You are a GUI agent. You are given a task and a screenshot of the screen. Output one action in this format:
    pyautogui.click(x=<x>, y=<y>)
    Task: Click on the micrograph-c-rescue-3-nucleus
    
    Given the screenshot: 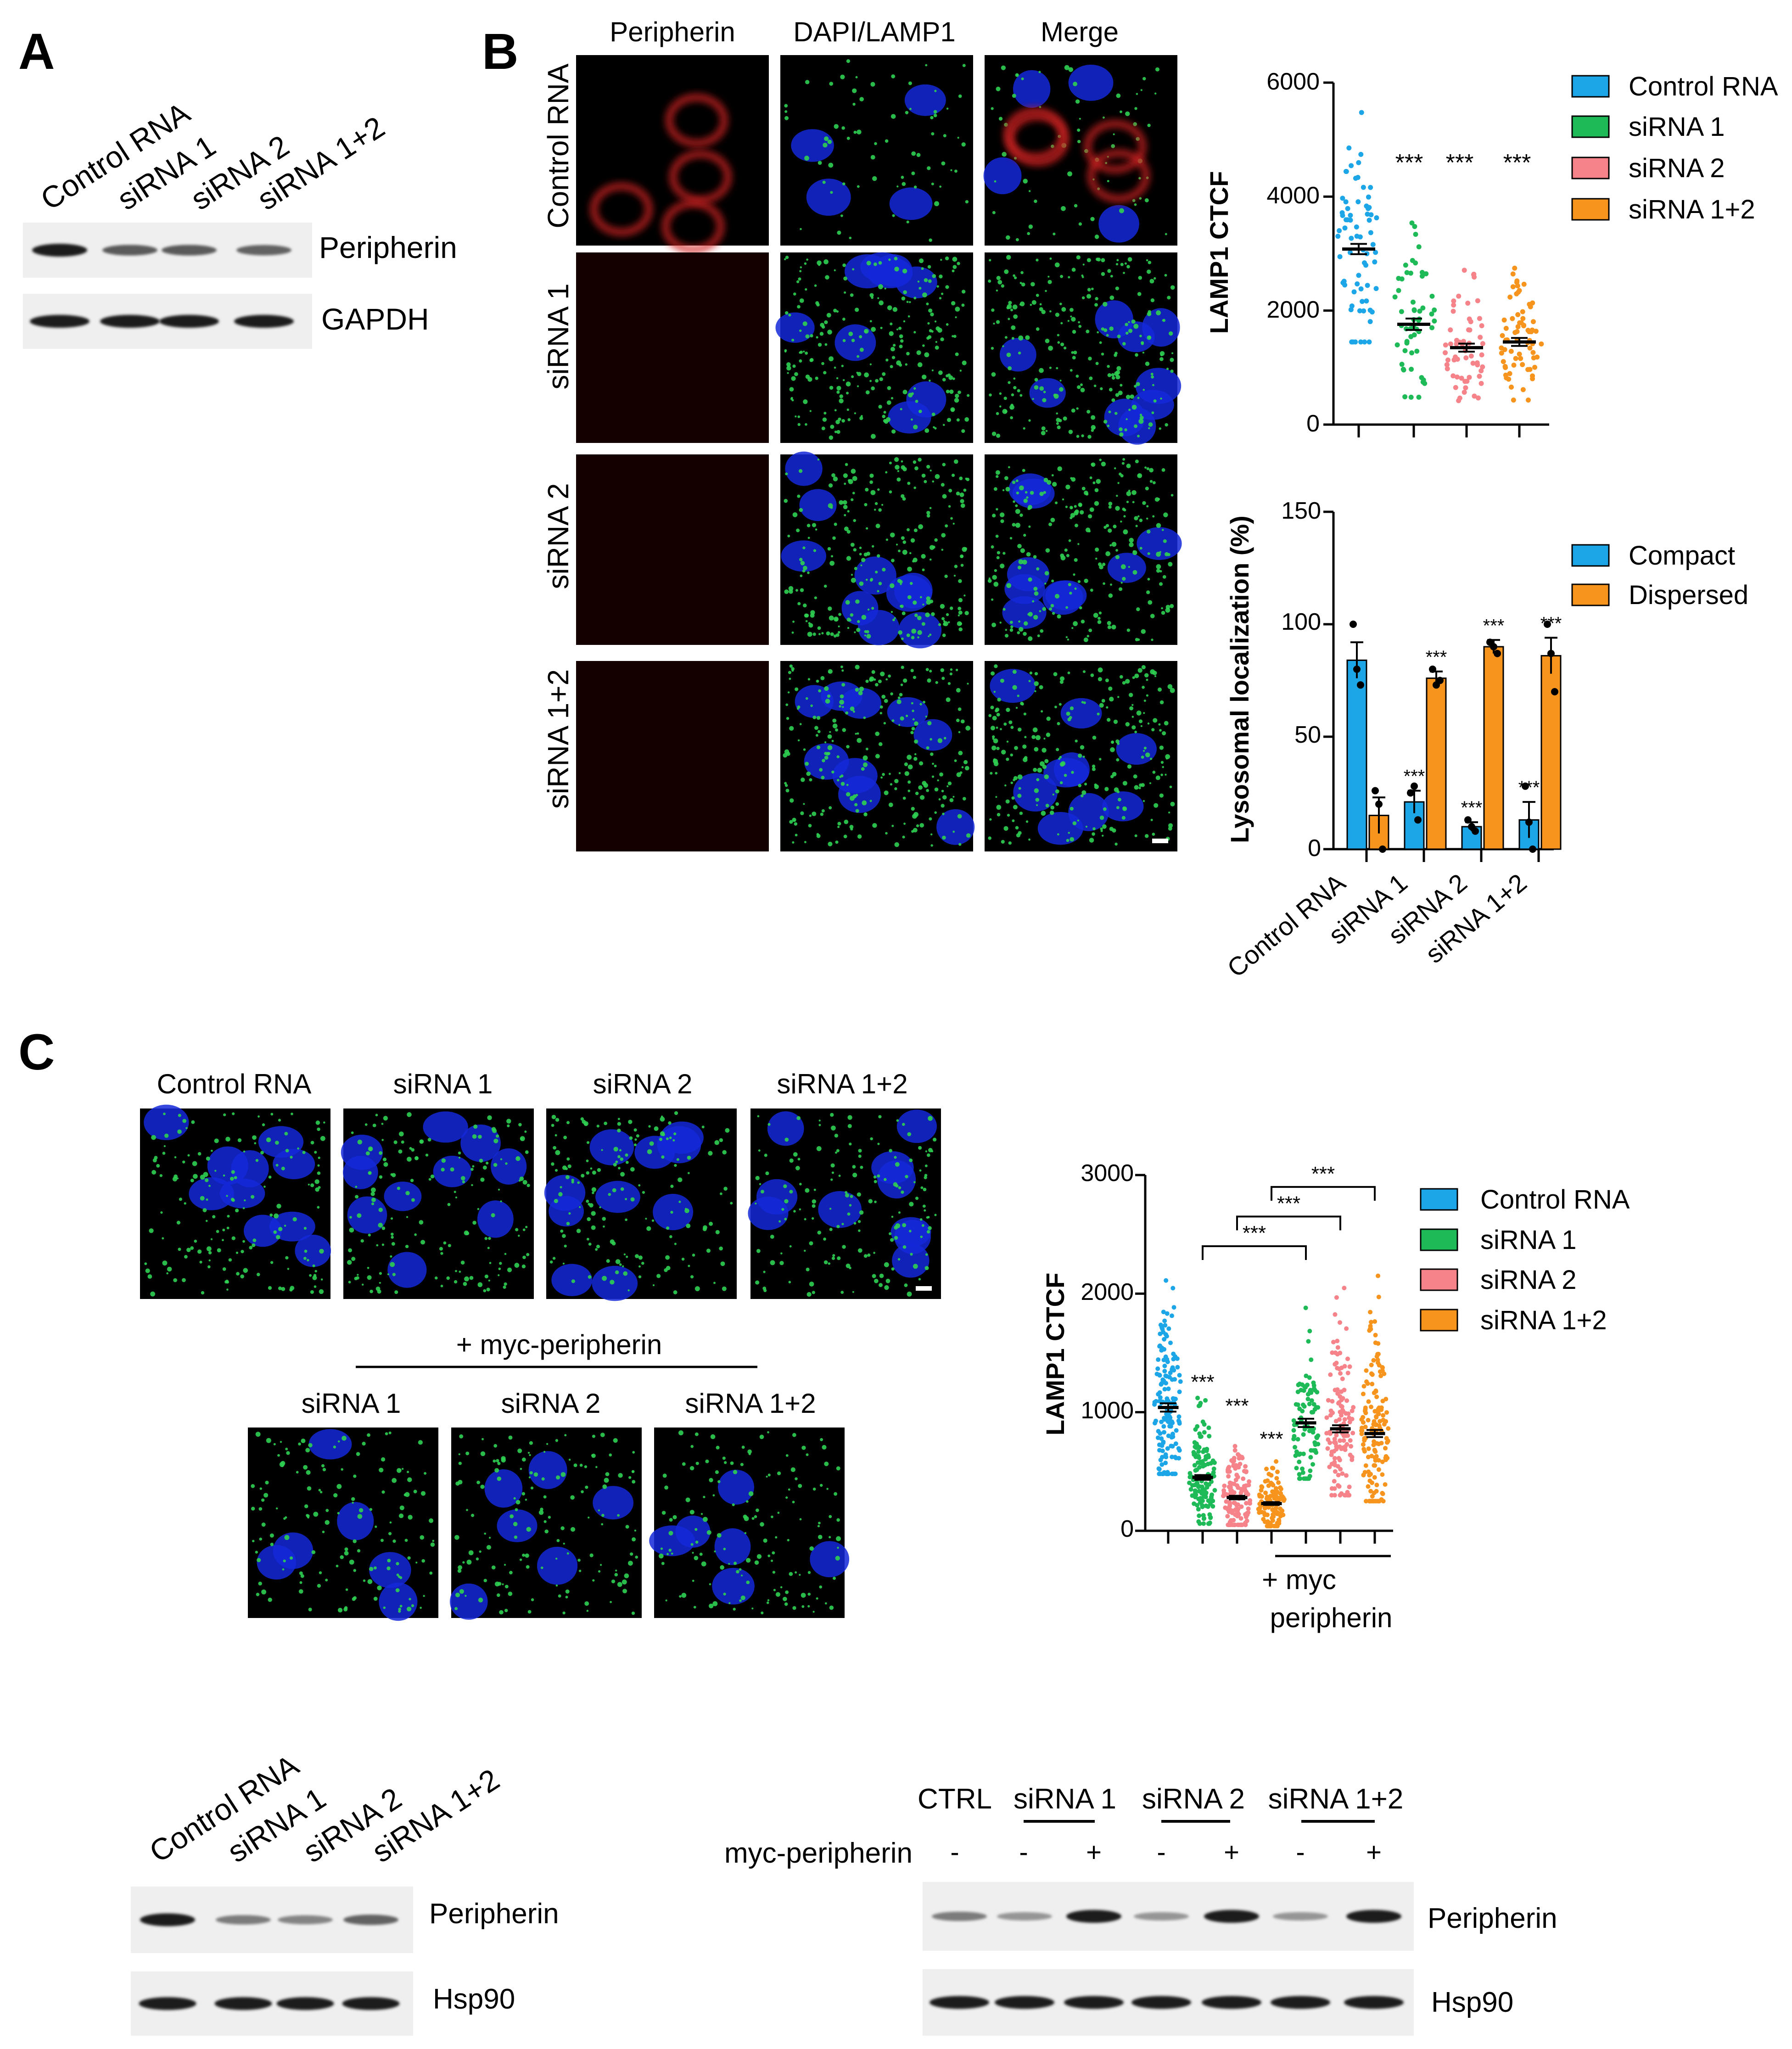 What is the action you would take?
    pyautogui.click(x=693, y=1531)
    